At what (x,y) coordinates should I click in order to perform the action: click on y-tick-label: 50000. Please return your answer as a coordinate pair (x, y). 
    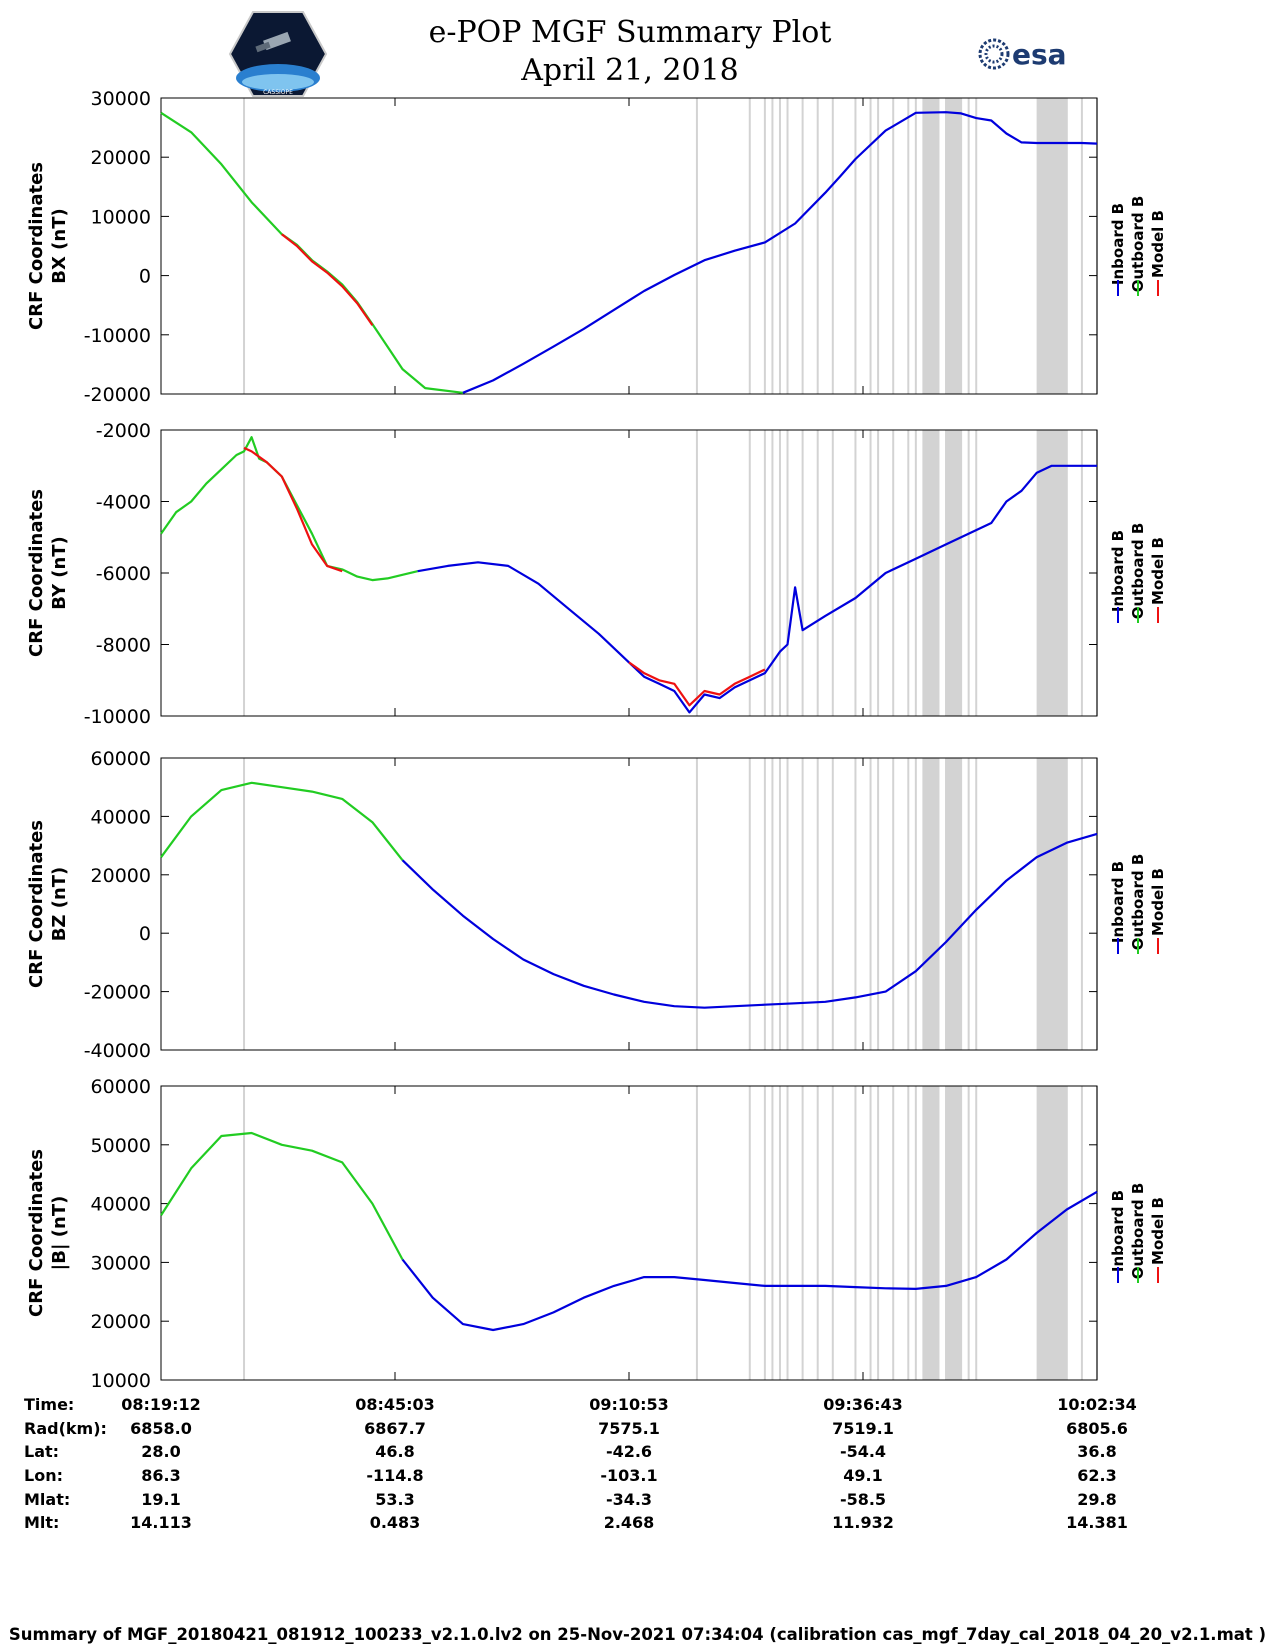
    Looking at the image, I should click on (121, 1146).